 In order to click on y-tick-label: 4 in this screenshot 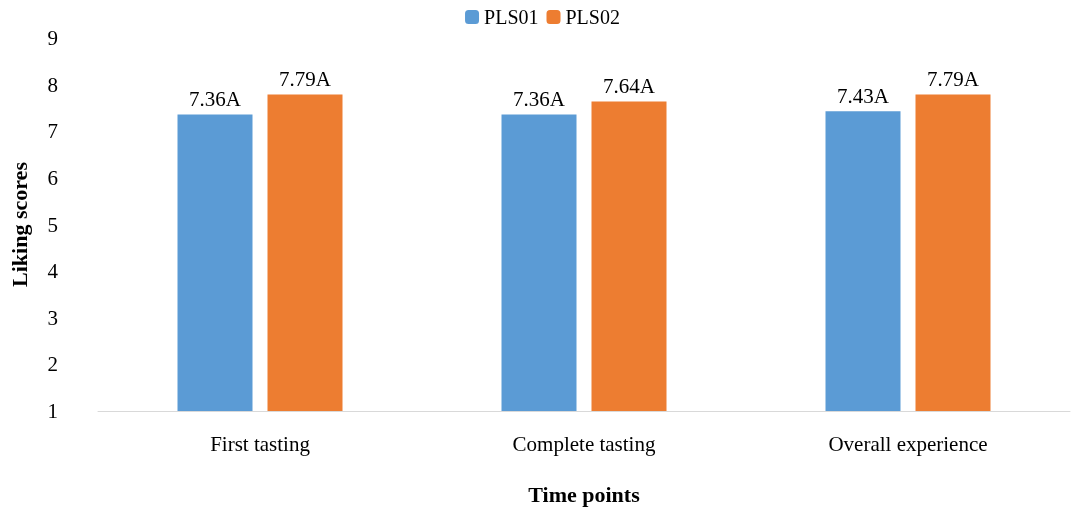, I will do `click(53, 271)`.